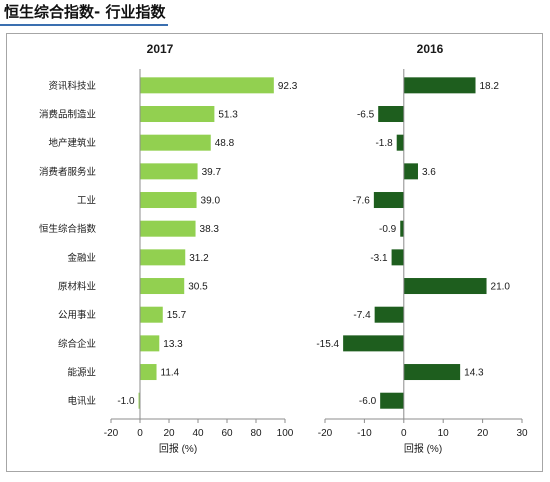 This screenshot has width=550, height=482. Describe the element at coordinates (210, 229) in the screenshot. I see `value-label: 38.3` at that location.